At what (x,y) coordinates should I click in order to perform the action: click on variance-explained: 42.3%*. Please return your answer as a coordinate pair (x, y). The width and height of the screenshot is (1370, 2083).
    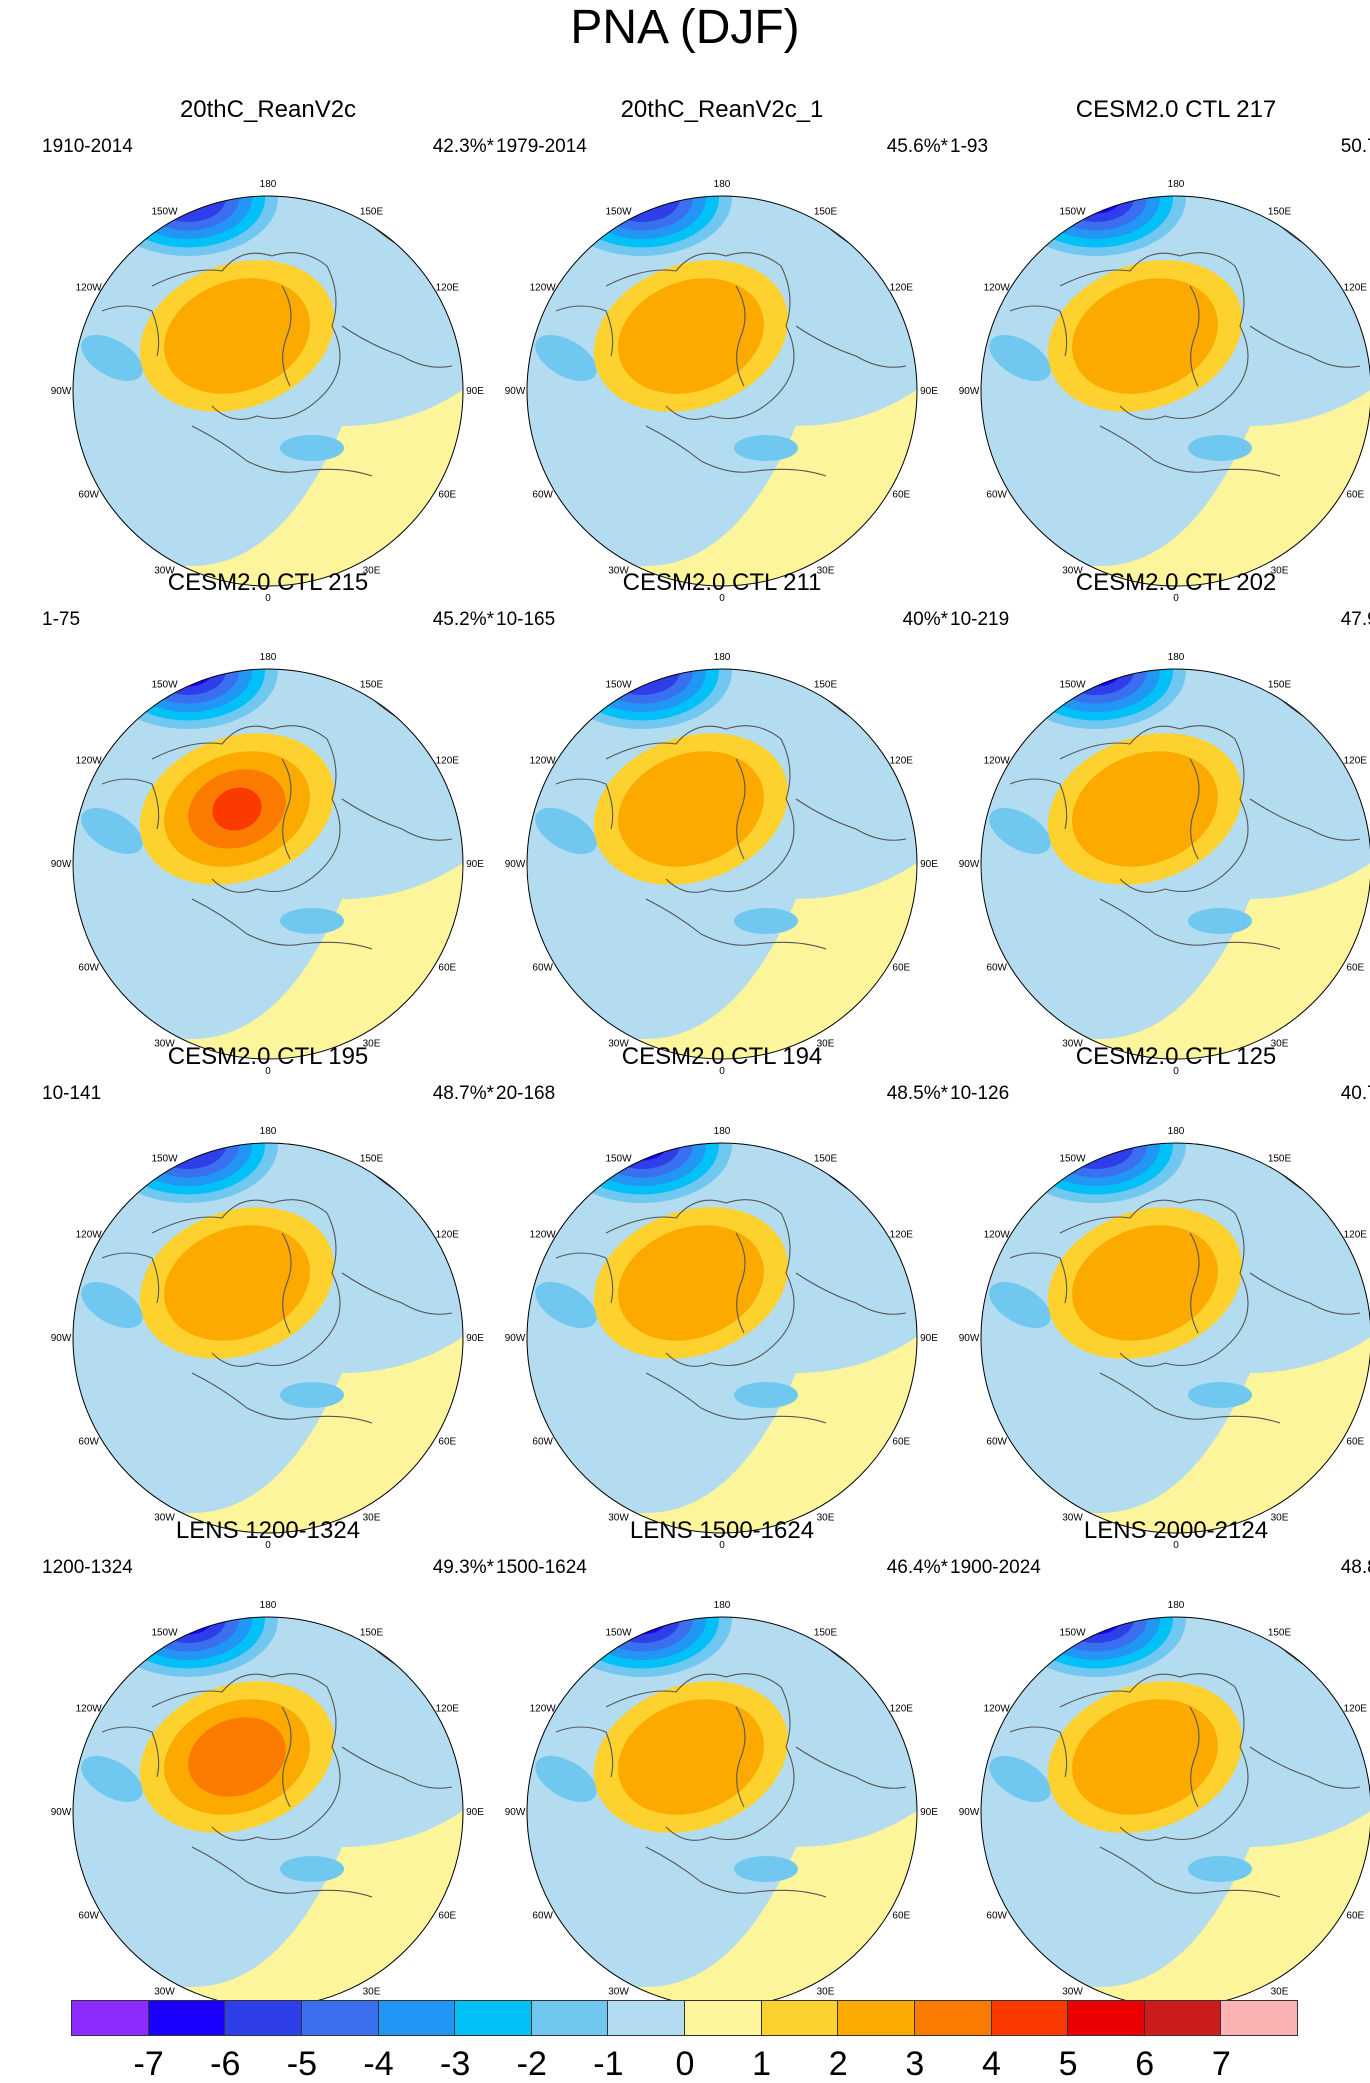
    Looking at the image, I should click on (463, 146).